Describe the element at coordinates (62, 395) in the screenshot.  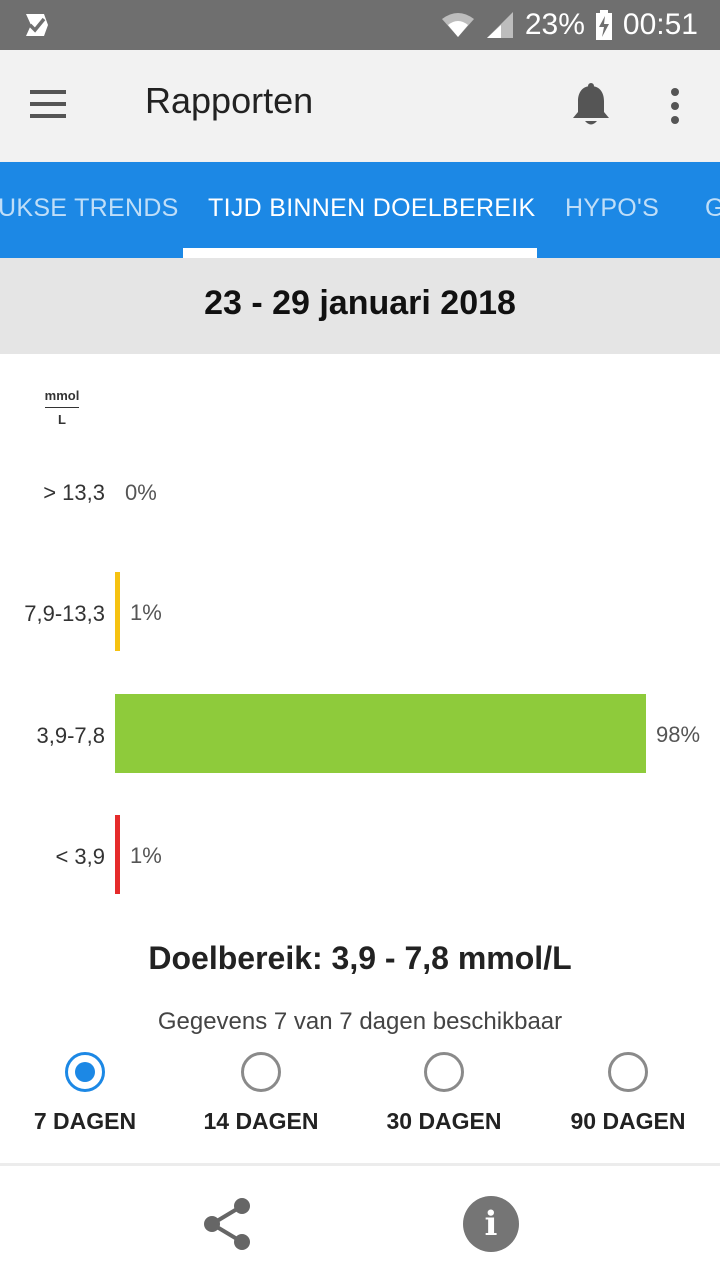
I see `unit-numerator: mmol` at that location.